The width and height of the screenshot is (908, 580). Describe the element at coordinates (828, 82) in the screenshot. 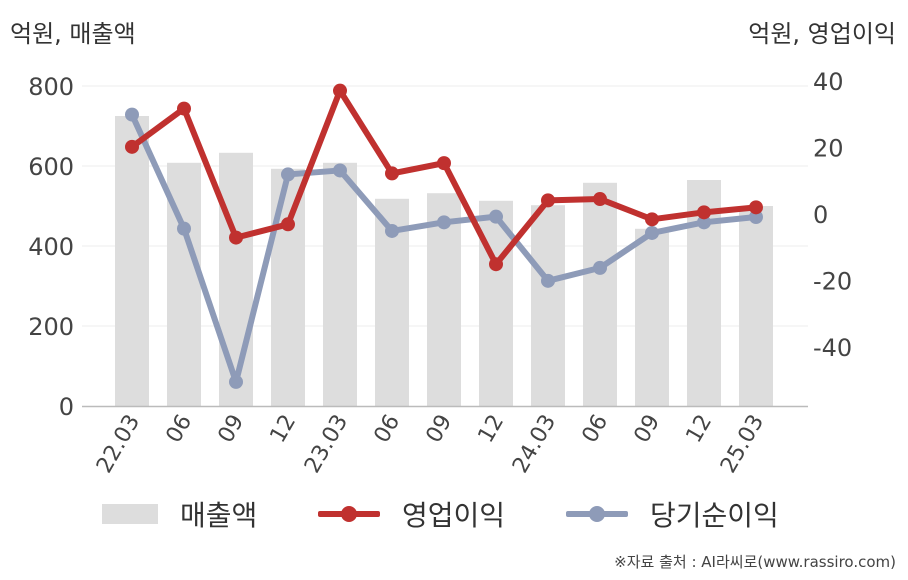

I see `right-tick-label: 40` at that location.